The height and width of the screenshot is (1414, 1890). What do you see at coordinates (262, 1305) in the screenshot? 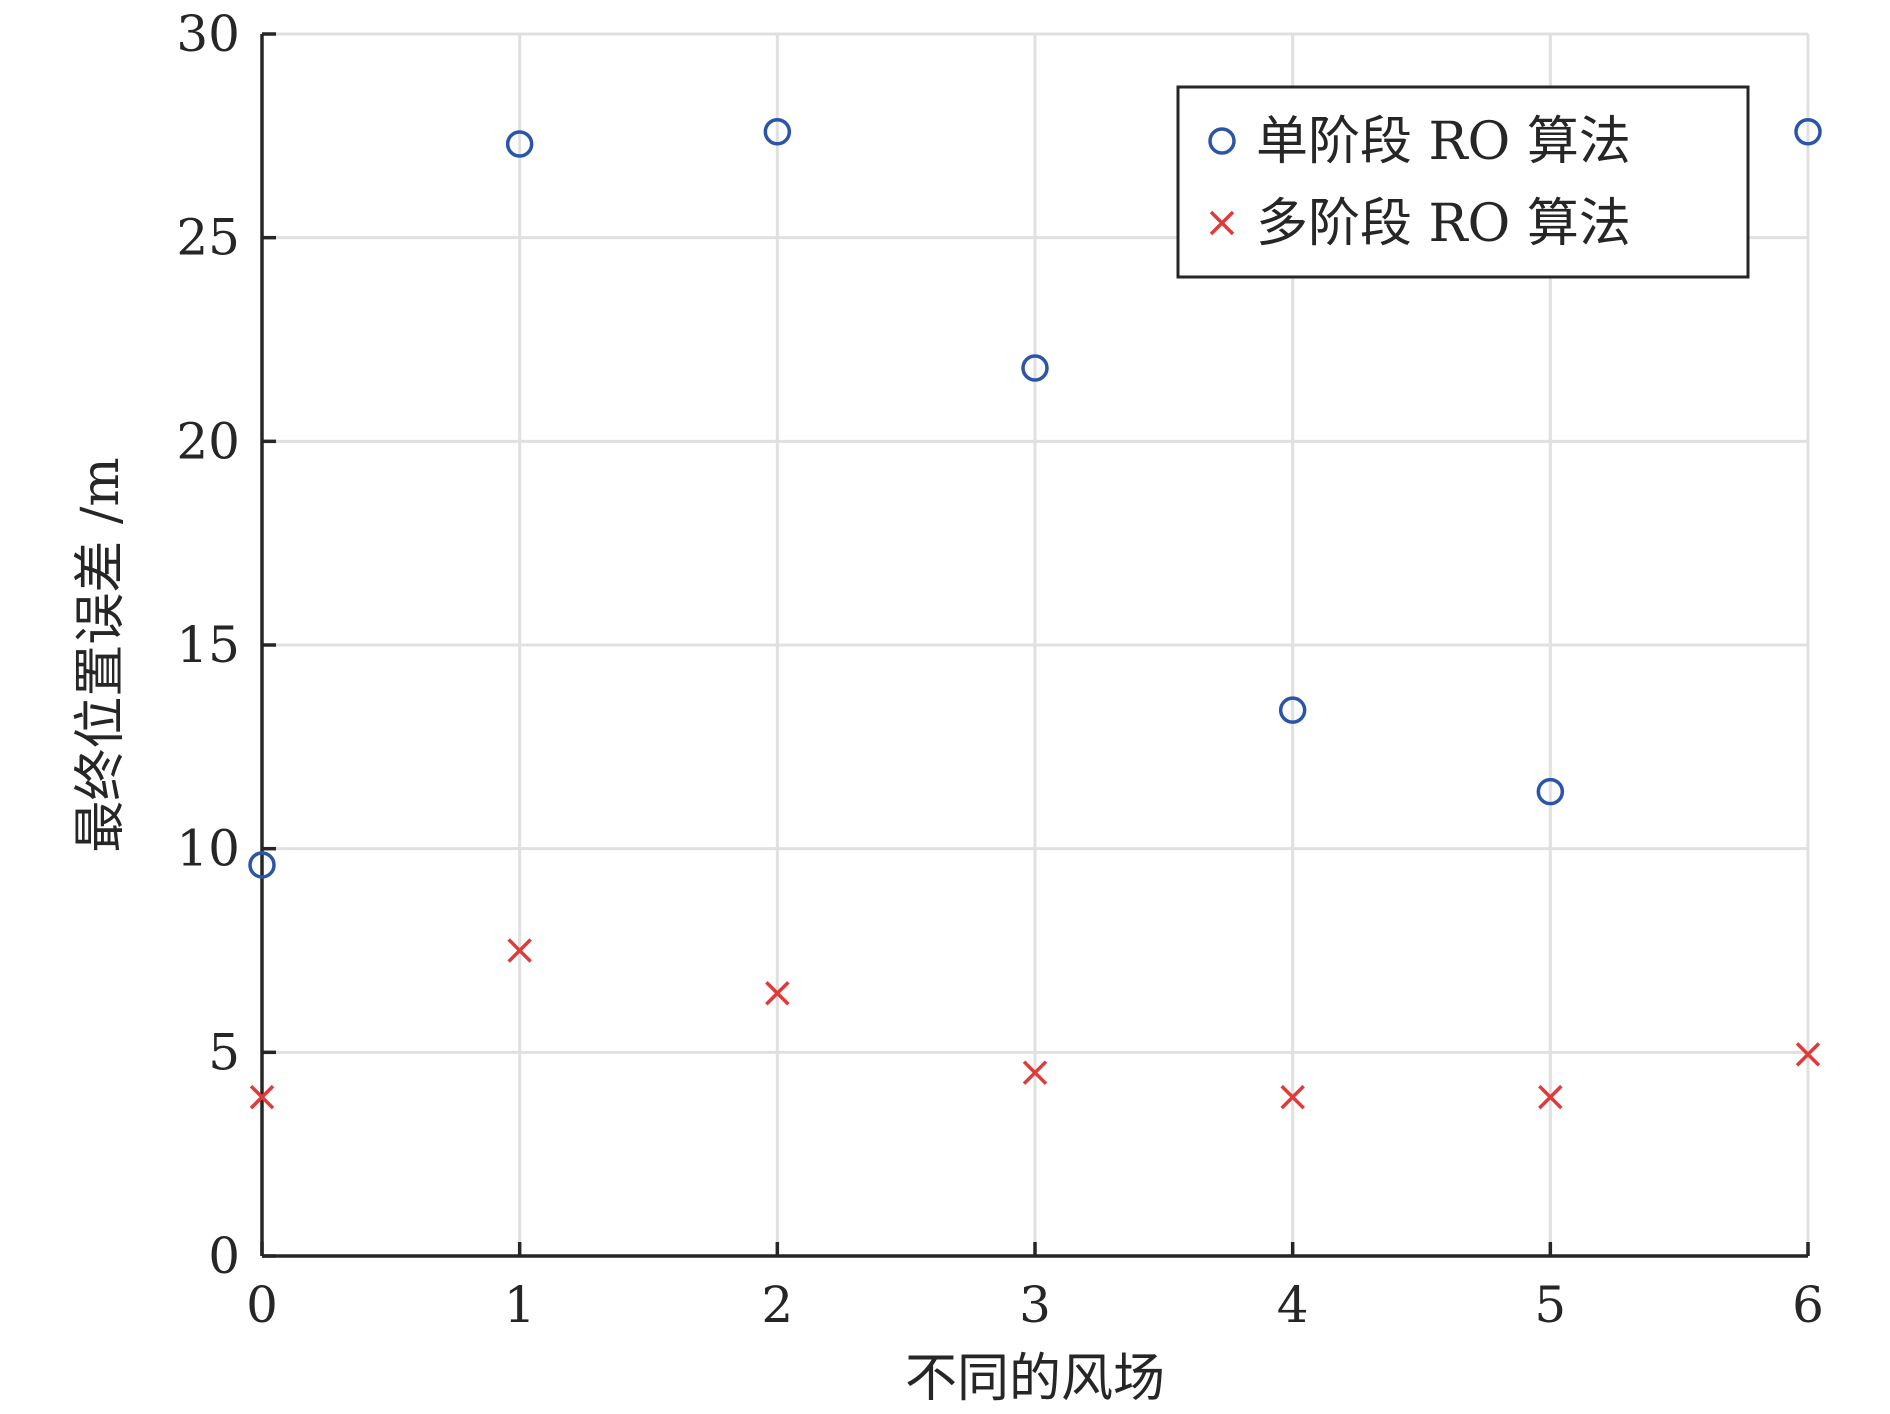
I see `x-tick-label: 0` at bounding box center [262, 1305].